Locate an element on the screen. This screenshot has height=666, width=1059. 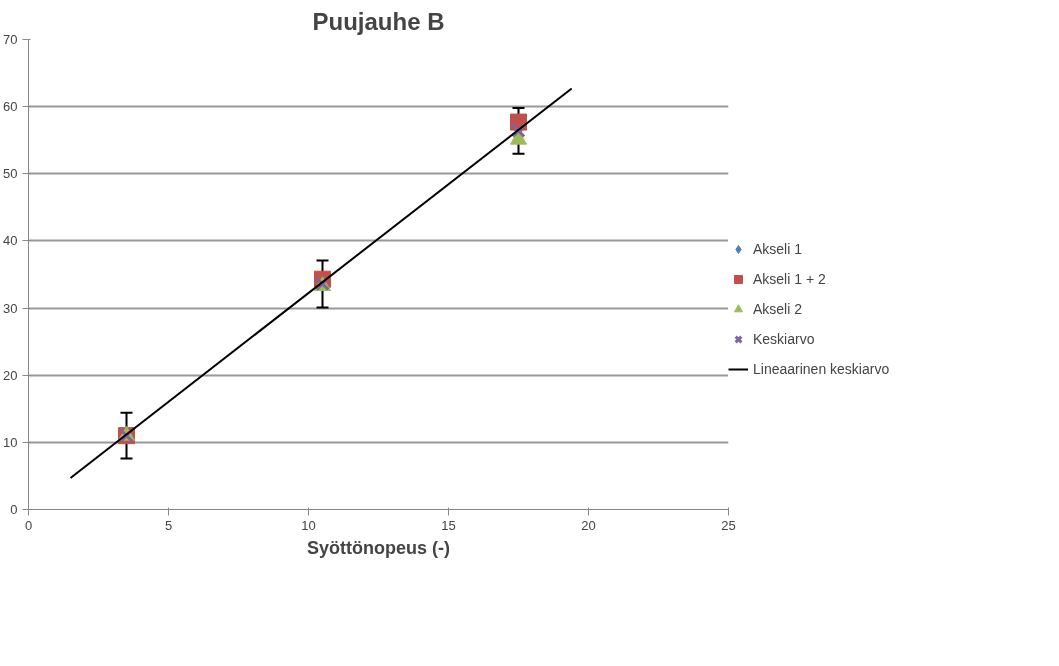
legend-label: Akseli 2 is located at coordinates (778, 309).